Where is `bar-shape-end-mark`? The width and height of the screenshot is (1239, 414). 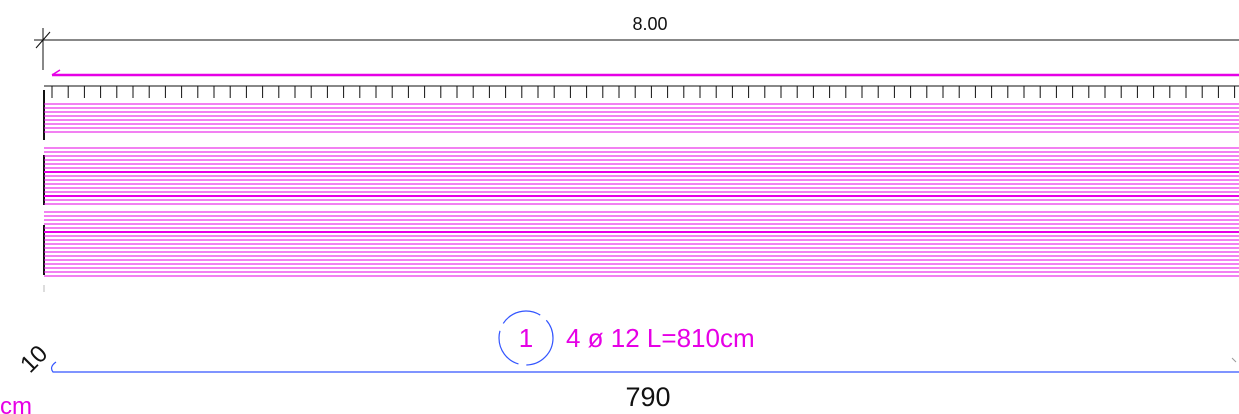 bar-shape-end-mark is located at coordinates (1234, 360).